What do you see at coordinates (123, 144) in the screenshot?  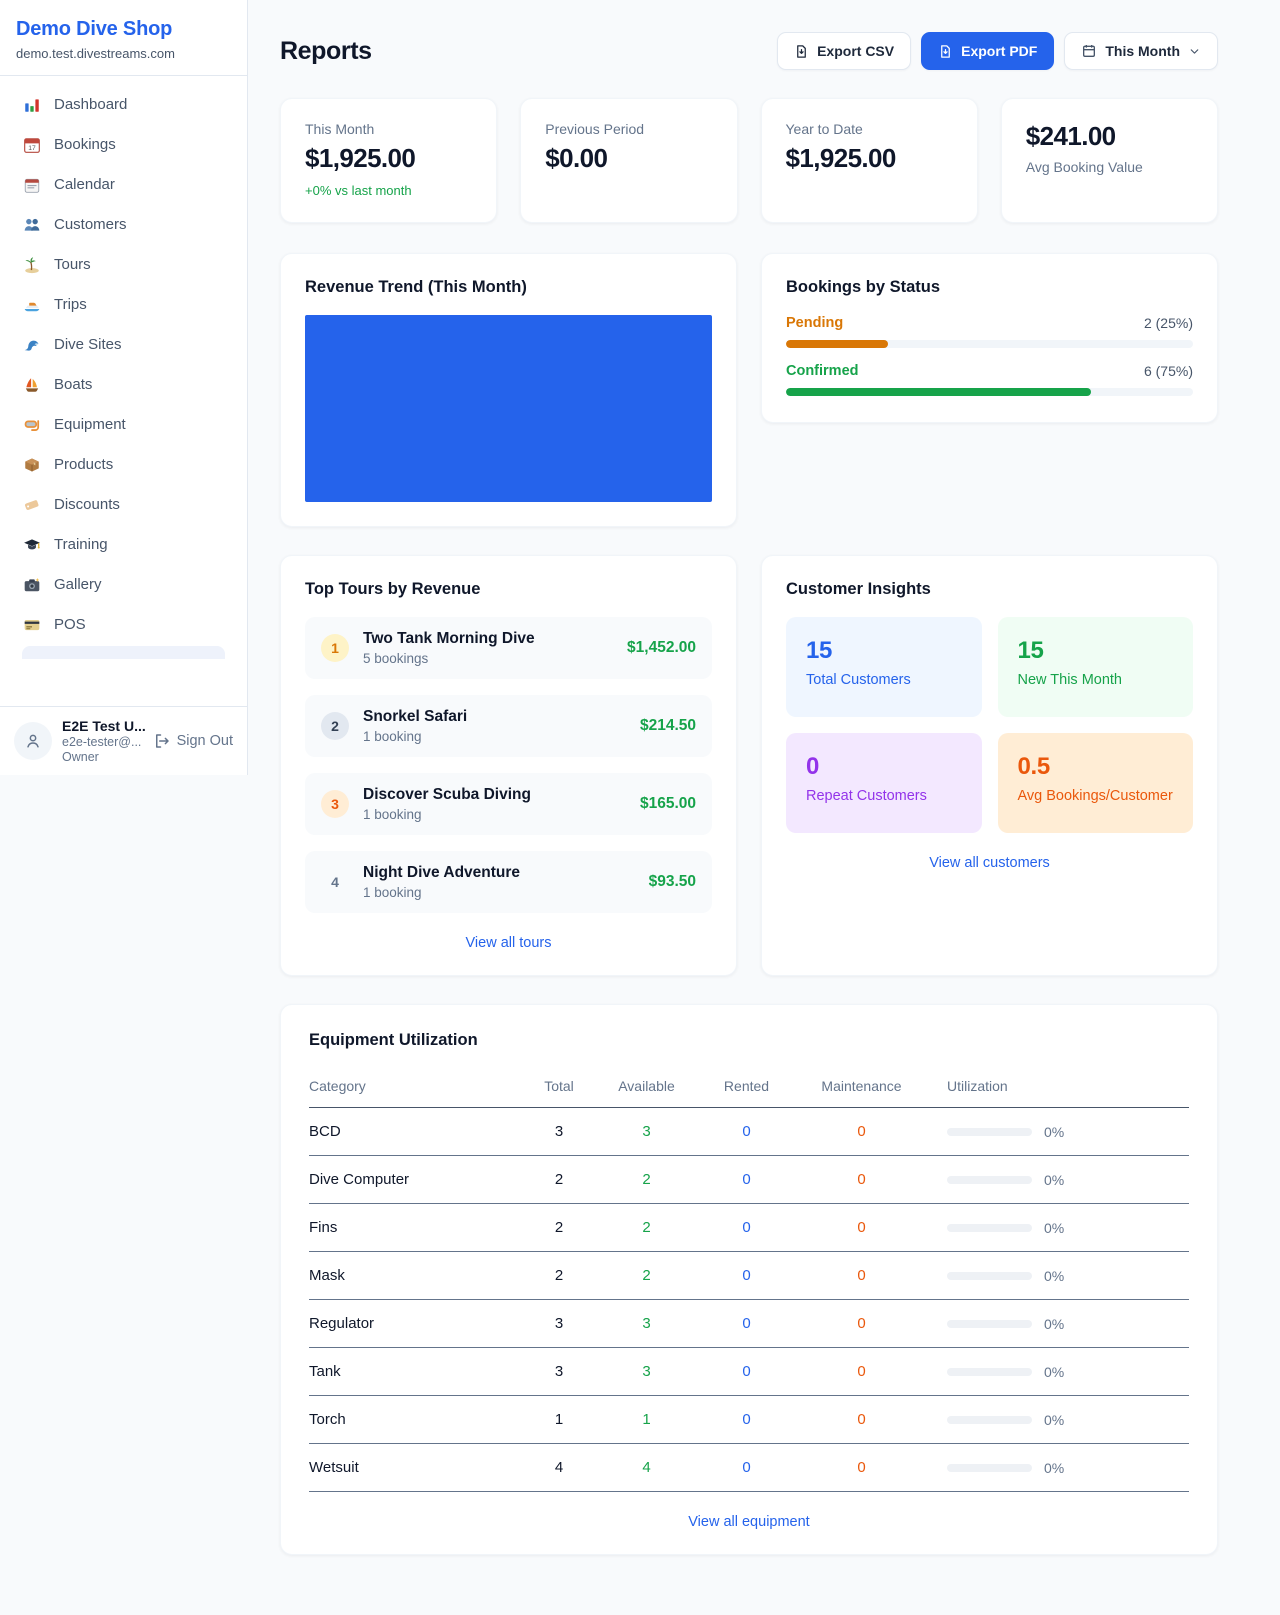 I see `sidebar-item-bookings: 17 Bookings` at bounding box center [123, 144].